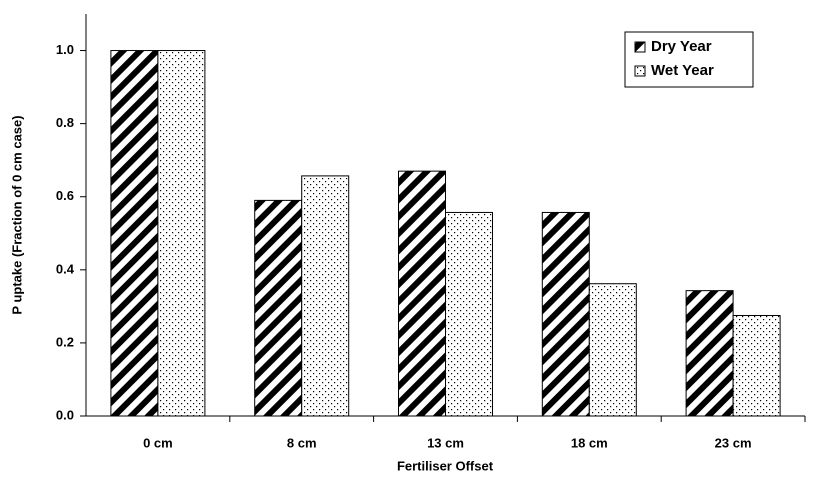 This screenshot has width=816, height=490. Describe the element at coordinates (445, 442) in the screenshot. I see `x-tick-label: 13 cm` at that location.